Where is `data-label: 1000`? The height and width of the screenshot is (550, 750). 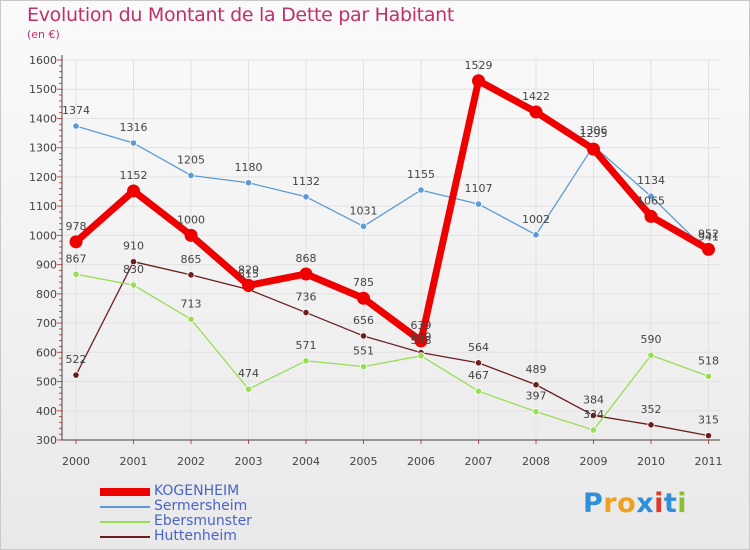
data-label: 1000 is located at coordinates (191, 219).